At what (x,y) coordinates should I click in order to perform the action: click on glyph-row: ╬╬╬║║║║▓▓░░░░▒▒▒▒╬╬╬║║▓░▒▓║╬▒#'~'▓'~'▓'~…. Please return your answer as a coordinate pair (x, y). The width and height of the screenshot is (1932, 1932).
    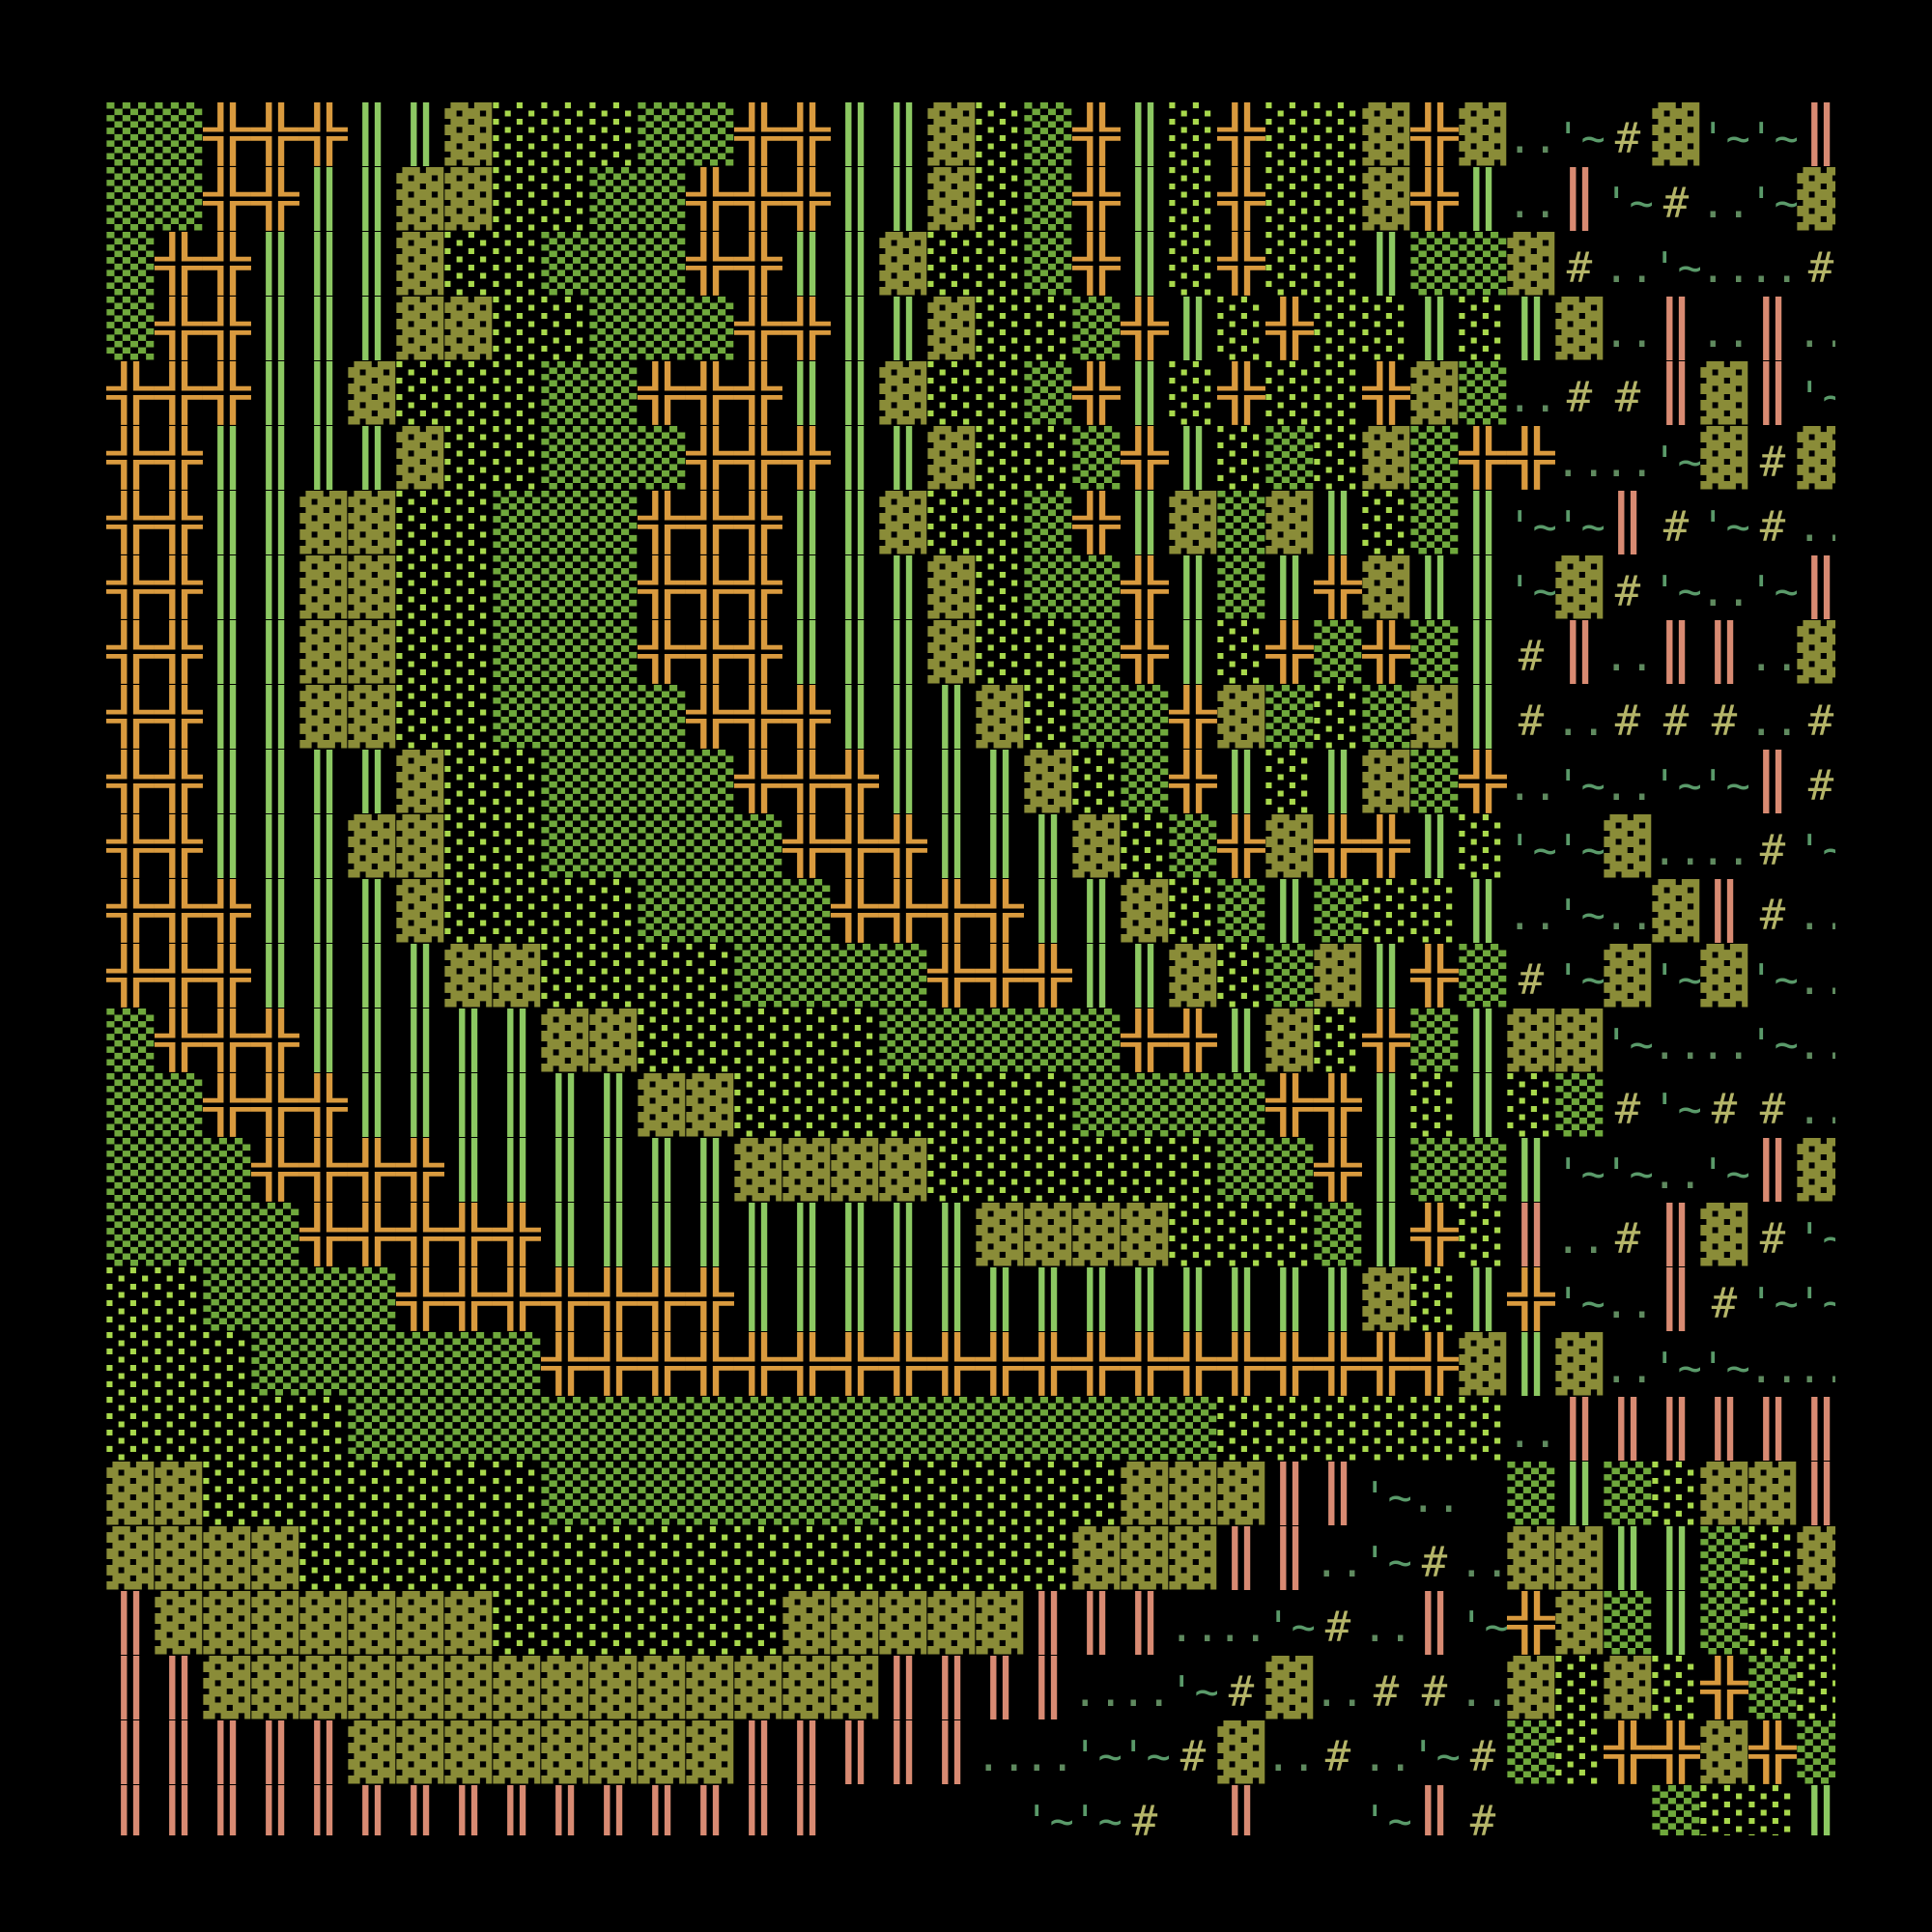
    Looking at the image, I should click on (970, 976).